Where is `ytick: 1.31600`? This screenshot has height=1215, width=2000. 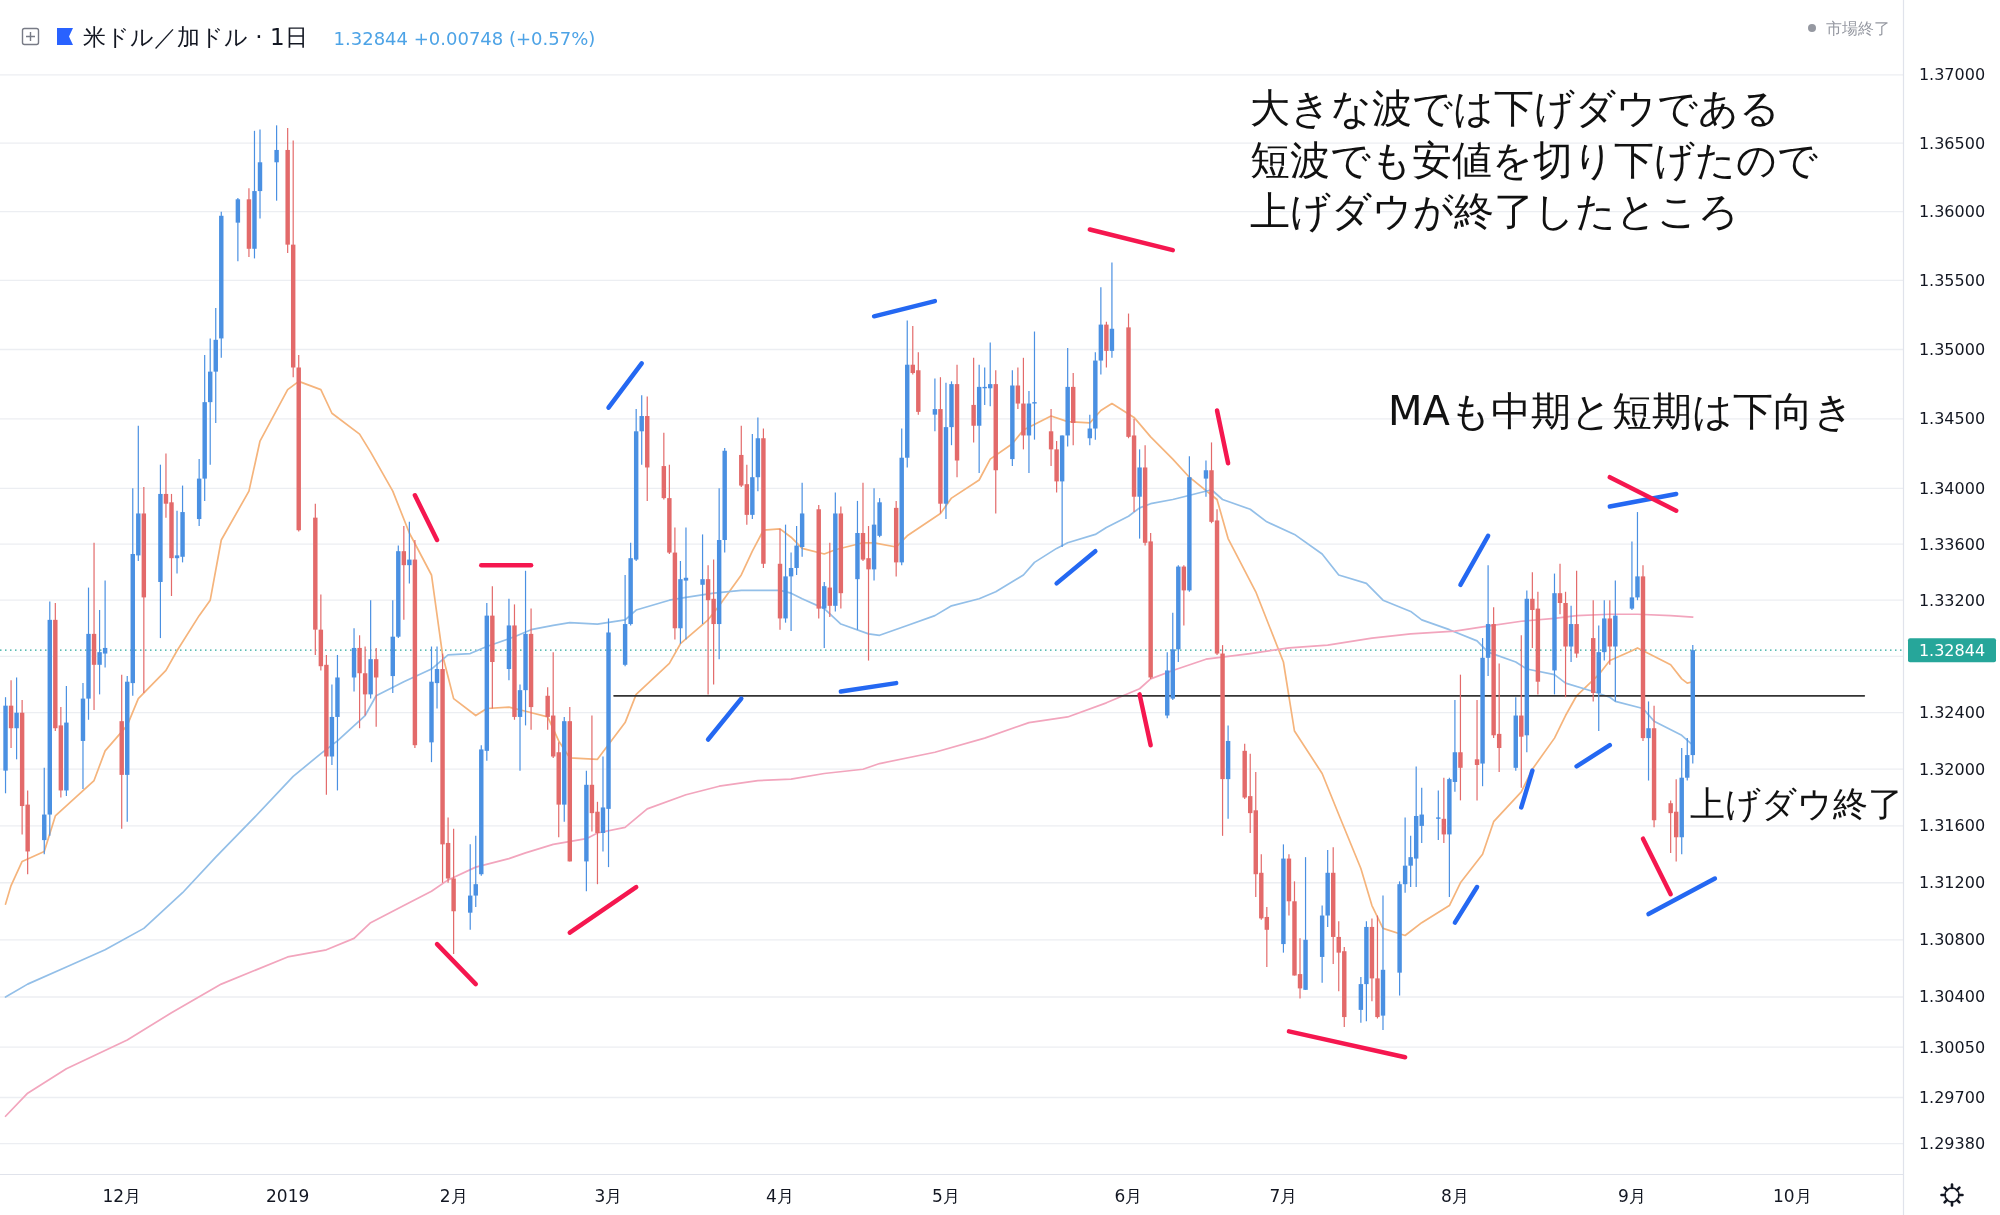
ytick: 1.31600 is located at coordinates (1952, 826).